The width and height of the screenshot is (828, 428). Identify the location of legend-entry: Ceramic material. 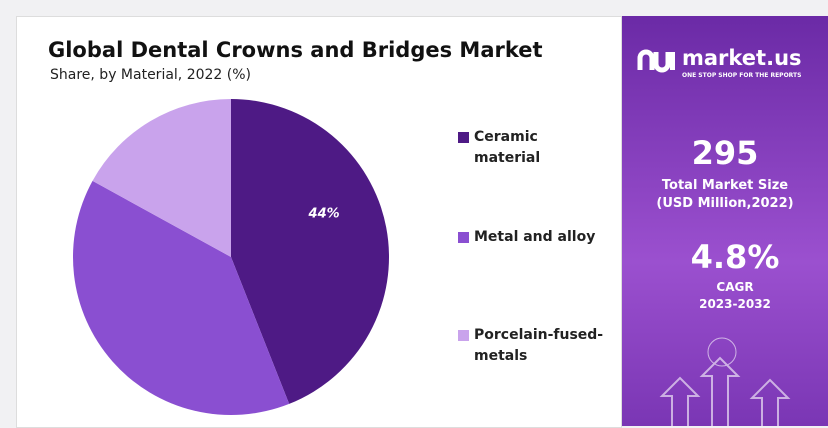
(531, 148).